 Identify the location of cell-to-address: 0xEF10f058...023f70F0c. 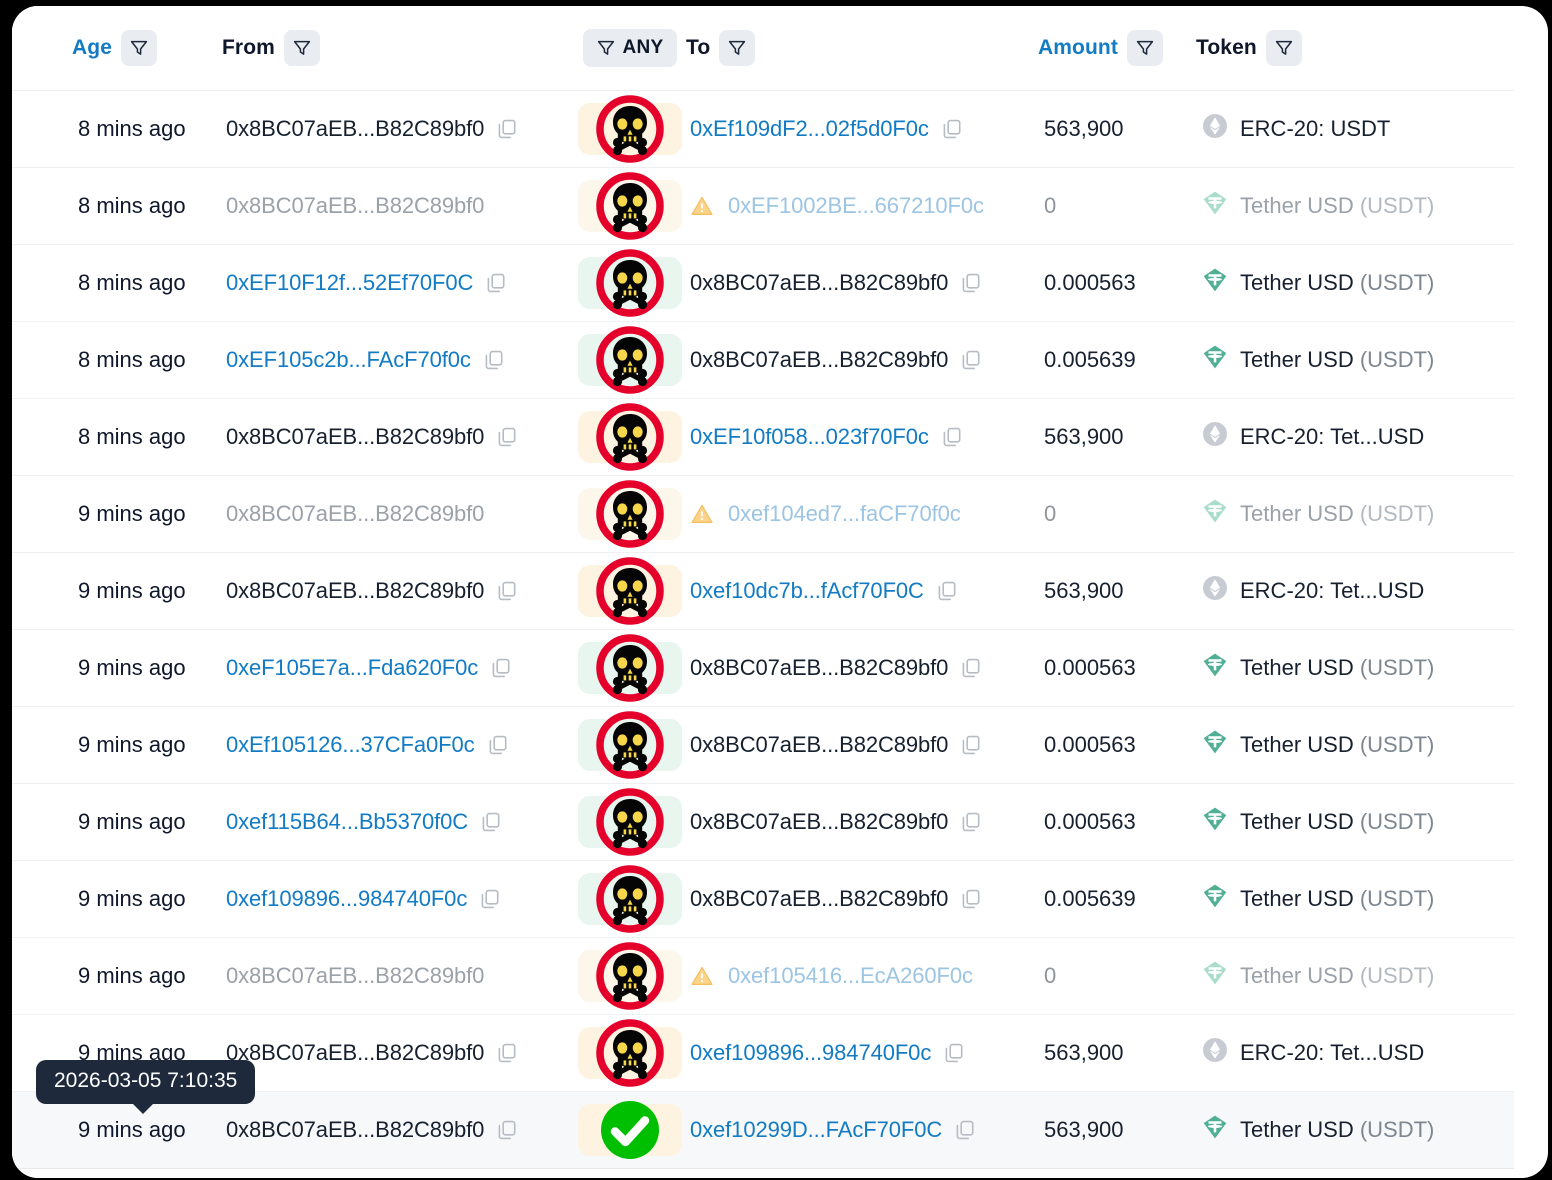
(862, 437).